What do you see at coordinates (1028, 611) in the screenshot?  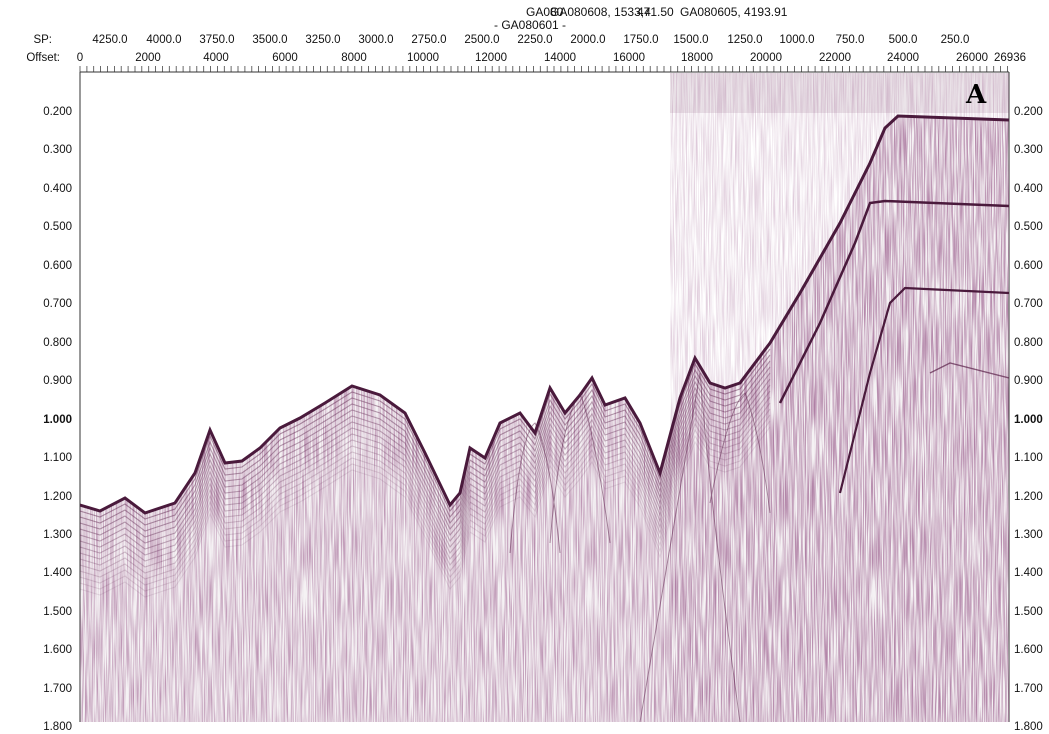 I see `time-tick-right: 1.500` at bounding box center [1028, 611].